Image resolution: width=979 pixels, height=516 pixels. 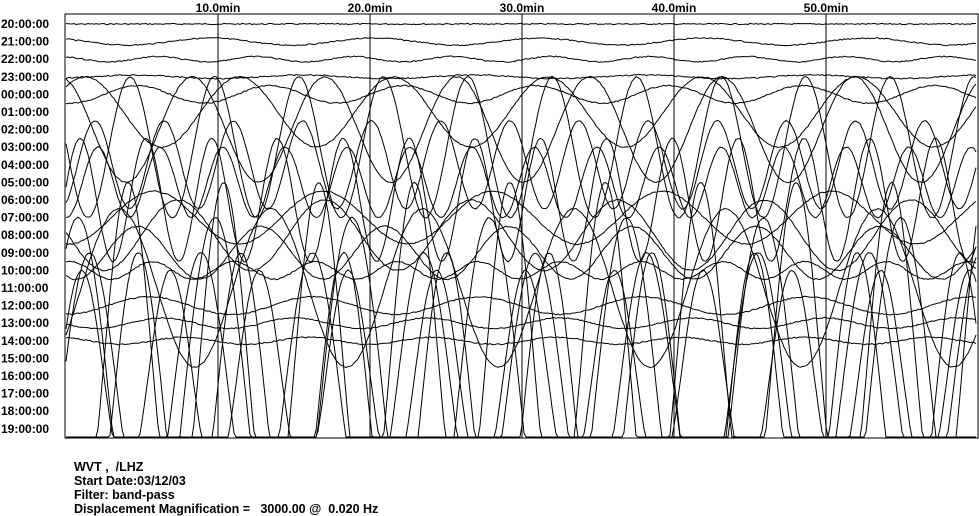 I want to click on minute-tick-label: 10.0min, so click(x=218, y=8).